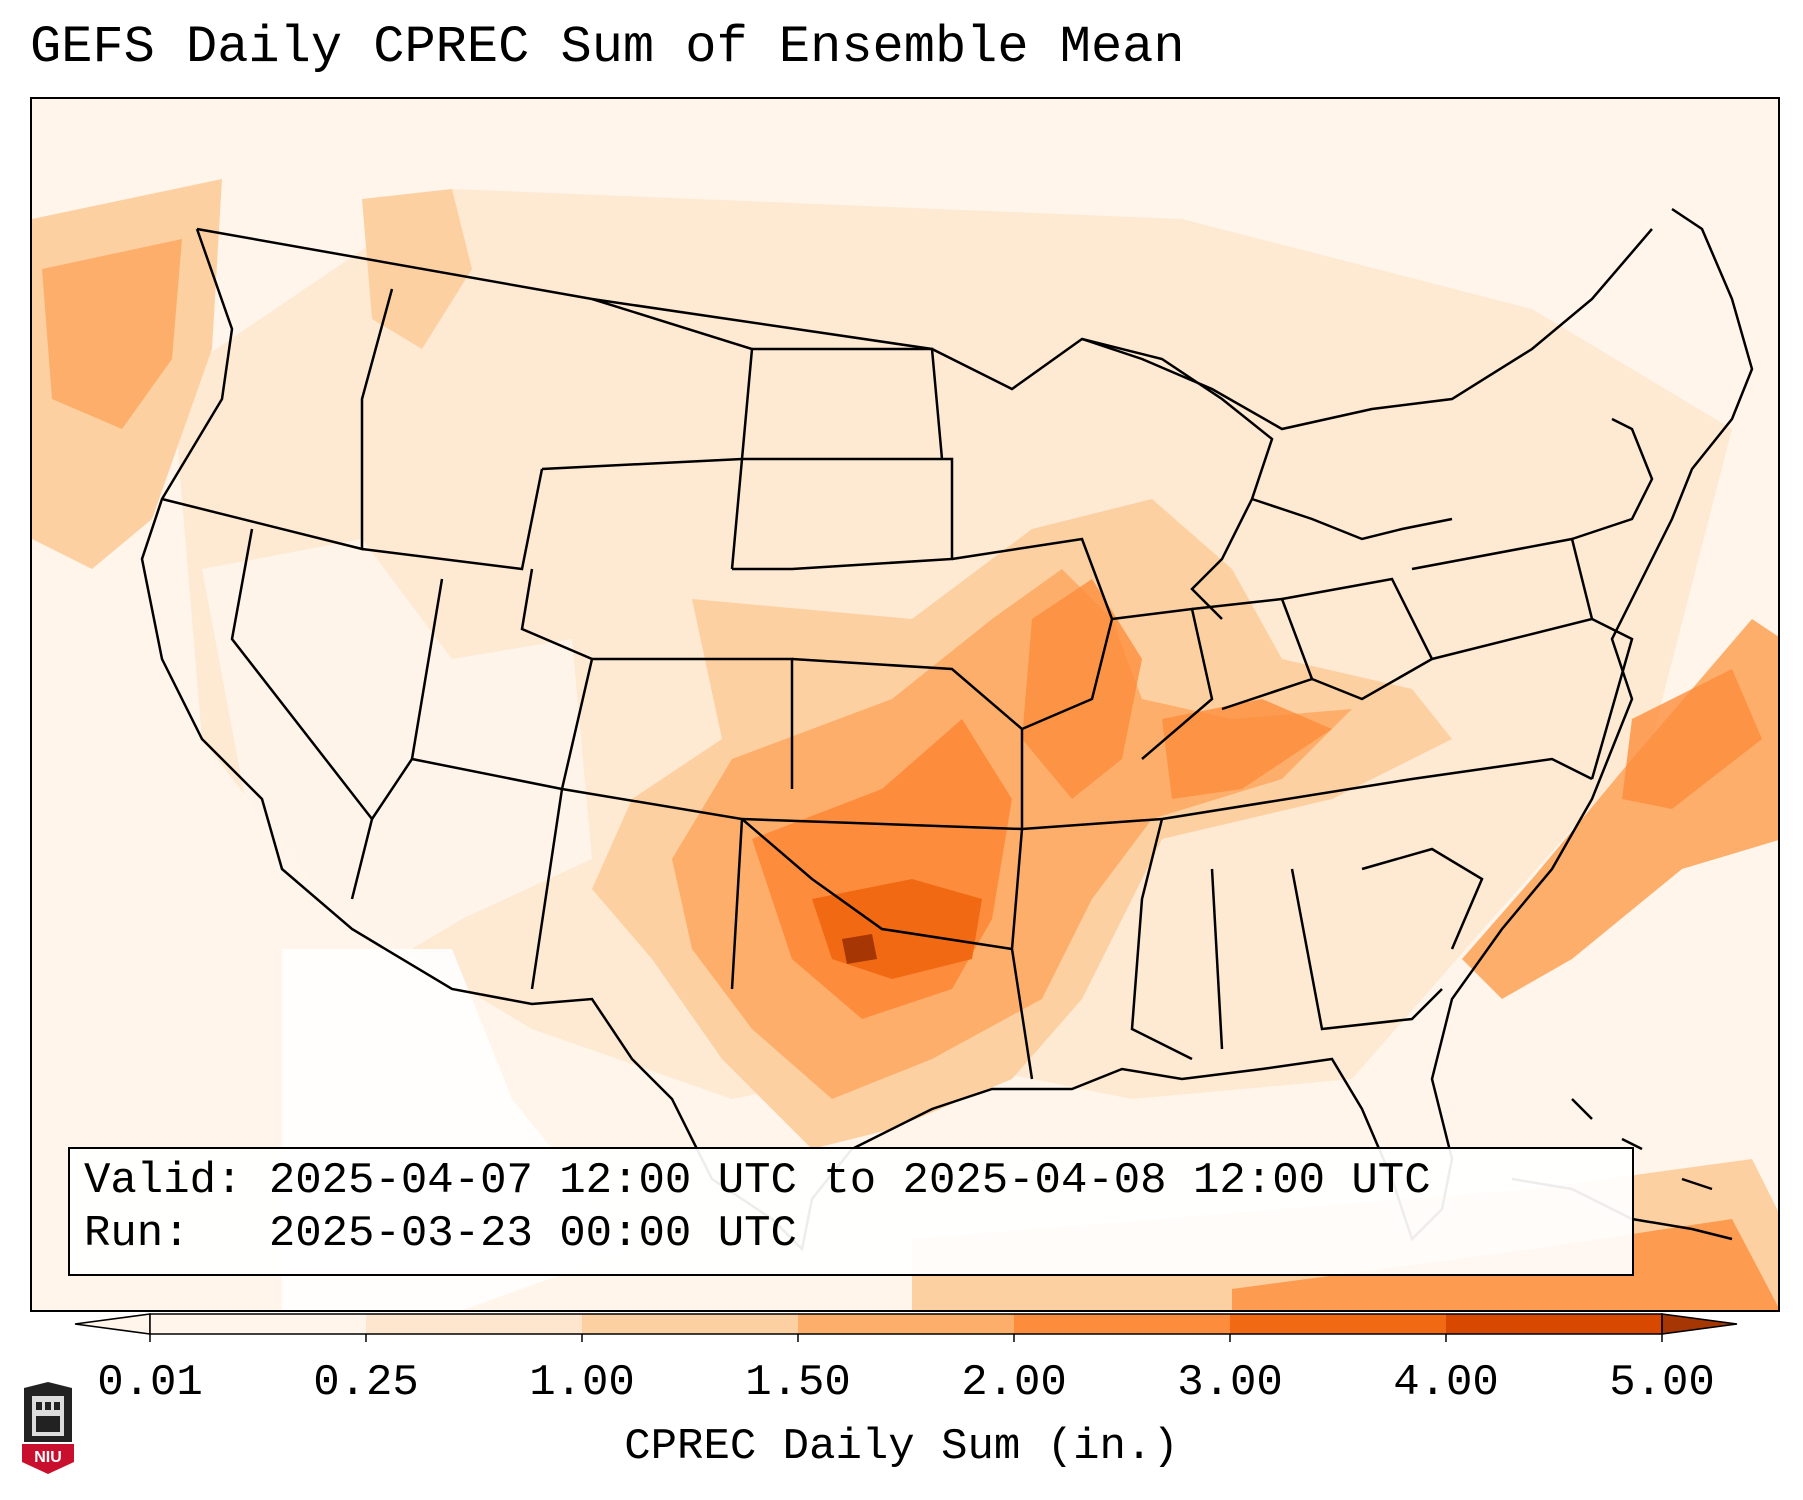 Image resolution: width=1803 pixels, height=1500 pixels. I want to click on logo-text: NIU, so click(48, 1457).